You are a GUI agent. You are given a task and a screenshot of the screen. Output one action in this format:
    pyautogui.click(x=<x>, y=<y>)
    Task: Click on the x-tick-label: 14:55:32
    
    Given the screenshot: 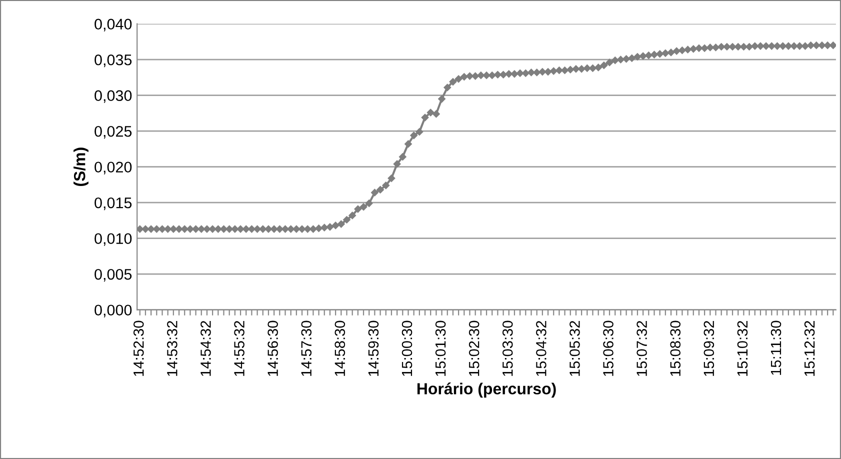 What is the action you would take?
    pyautogui.click(x=239, y=348)
    